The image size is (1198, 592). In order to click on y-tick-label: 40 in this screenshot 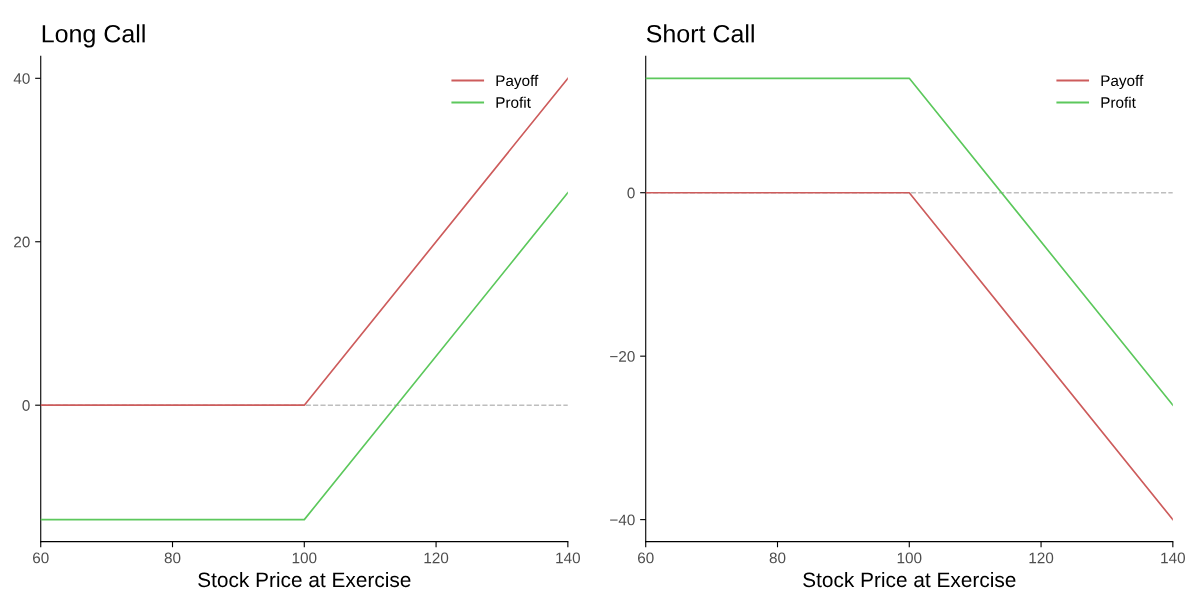, I will do `click(21, 78)`.